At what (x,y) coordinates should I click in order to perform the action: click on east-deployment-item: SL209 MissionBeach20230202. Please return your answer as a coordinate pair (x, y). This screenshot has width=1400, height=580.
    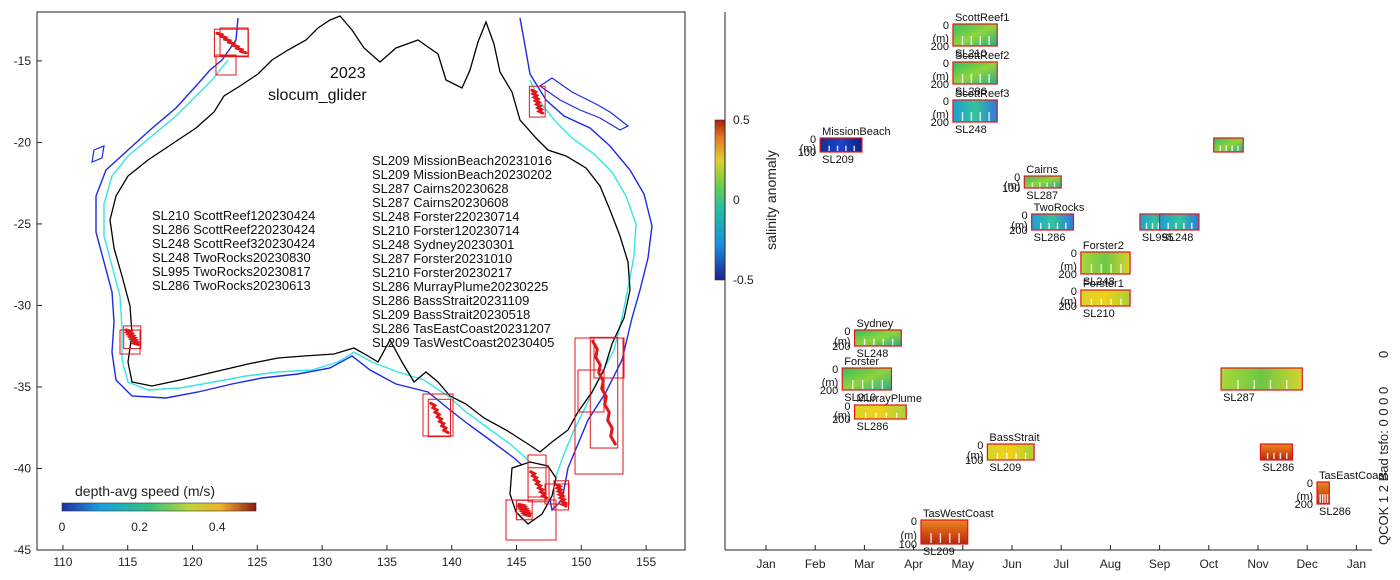
    Looking at the image, I should click on (462, 174).